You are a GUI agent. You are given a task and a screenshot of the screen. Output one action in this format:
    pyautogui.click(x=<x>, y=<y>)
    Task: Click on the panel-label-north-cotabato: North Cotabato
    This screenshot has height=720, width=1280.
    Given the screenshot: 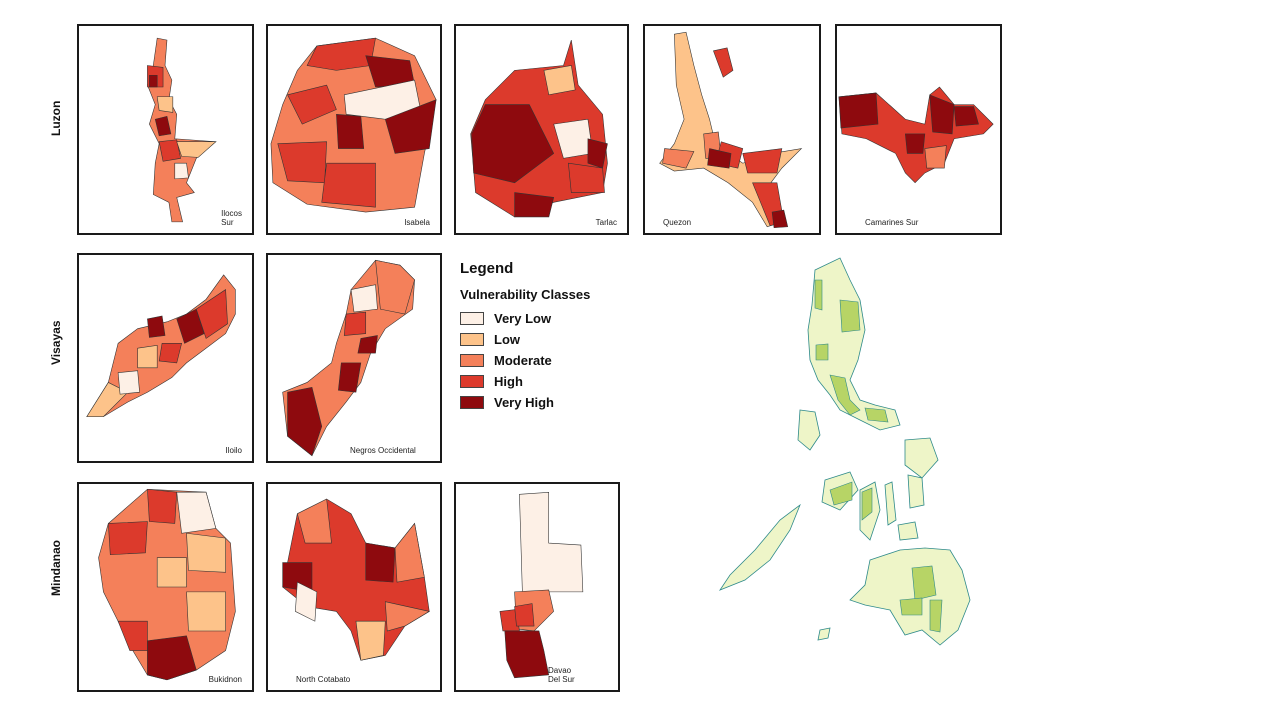 What is the action you would take?
    pyautogui.click(x=323, y=679)
    